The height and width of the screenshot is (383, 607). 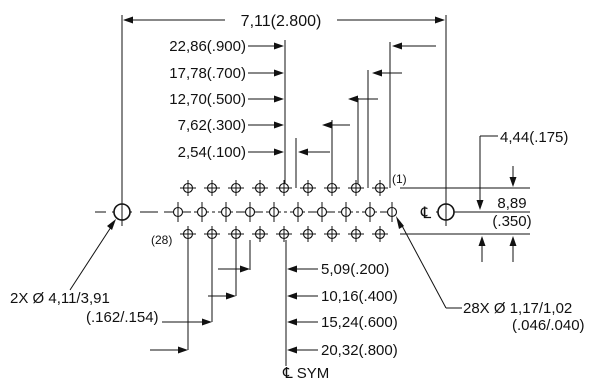 I want to click on horizontal-centerline: ℄, so click(x=289, y=213).